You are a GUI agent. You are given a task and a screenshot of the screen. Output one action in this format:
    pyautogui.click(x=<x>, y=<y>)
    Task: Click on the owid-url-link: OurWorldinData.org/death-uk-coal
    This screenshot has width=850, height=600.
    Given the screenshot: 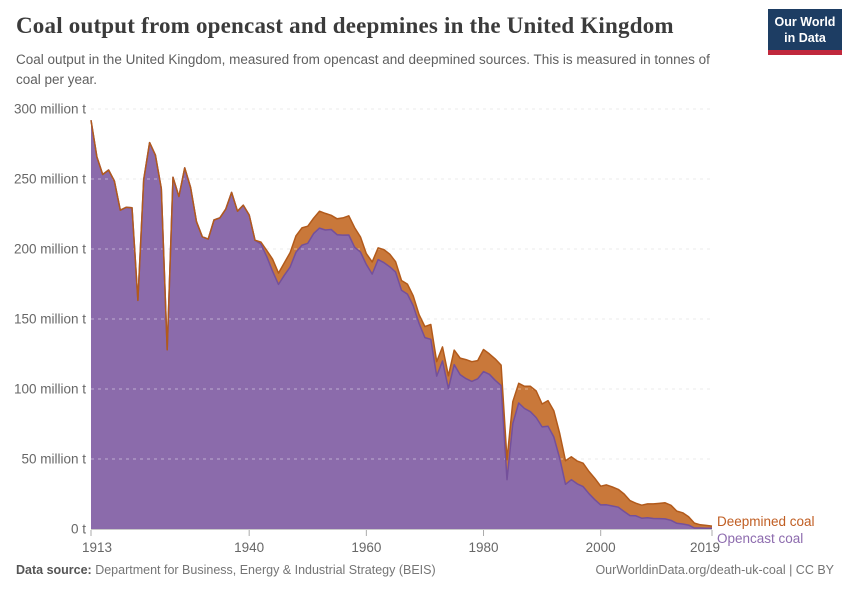 What is the action you would take?
    pyautogui.click(x=690, y=570)
    